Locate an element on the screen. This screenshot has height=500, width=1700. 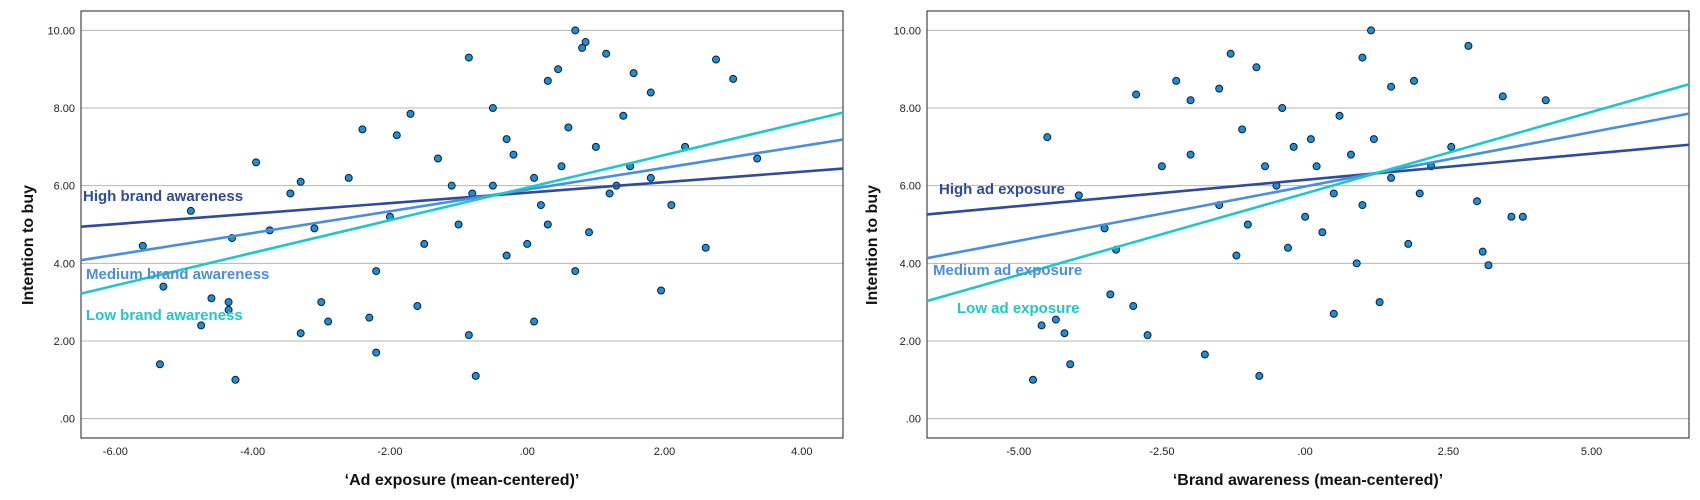
right-y-tick-label: 6.00 is located at coordinates (910, 187).